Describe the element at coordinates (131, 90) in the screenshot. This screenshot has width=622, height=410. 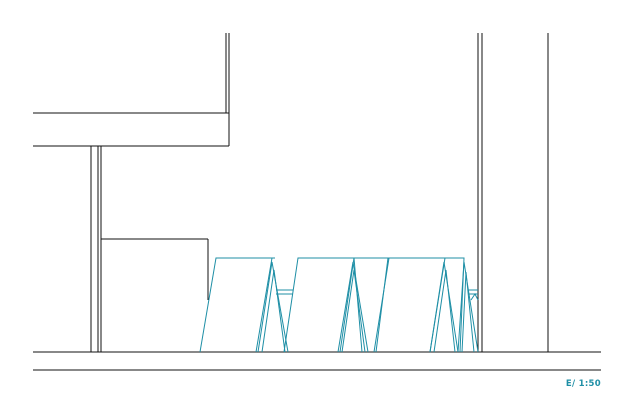
I see `upper-wall-slab` at that location.